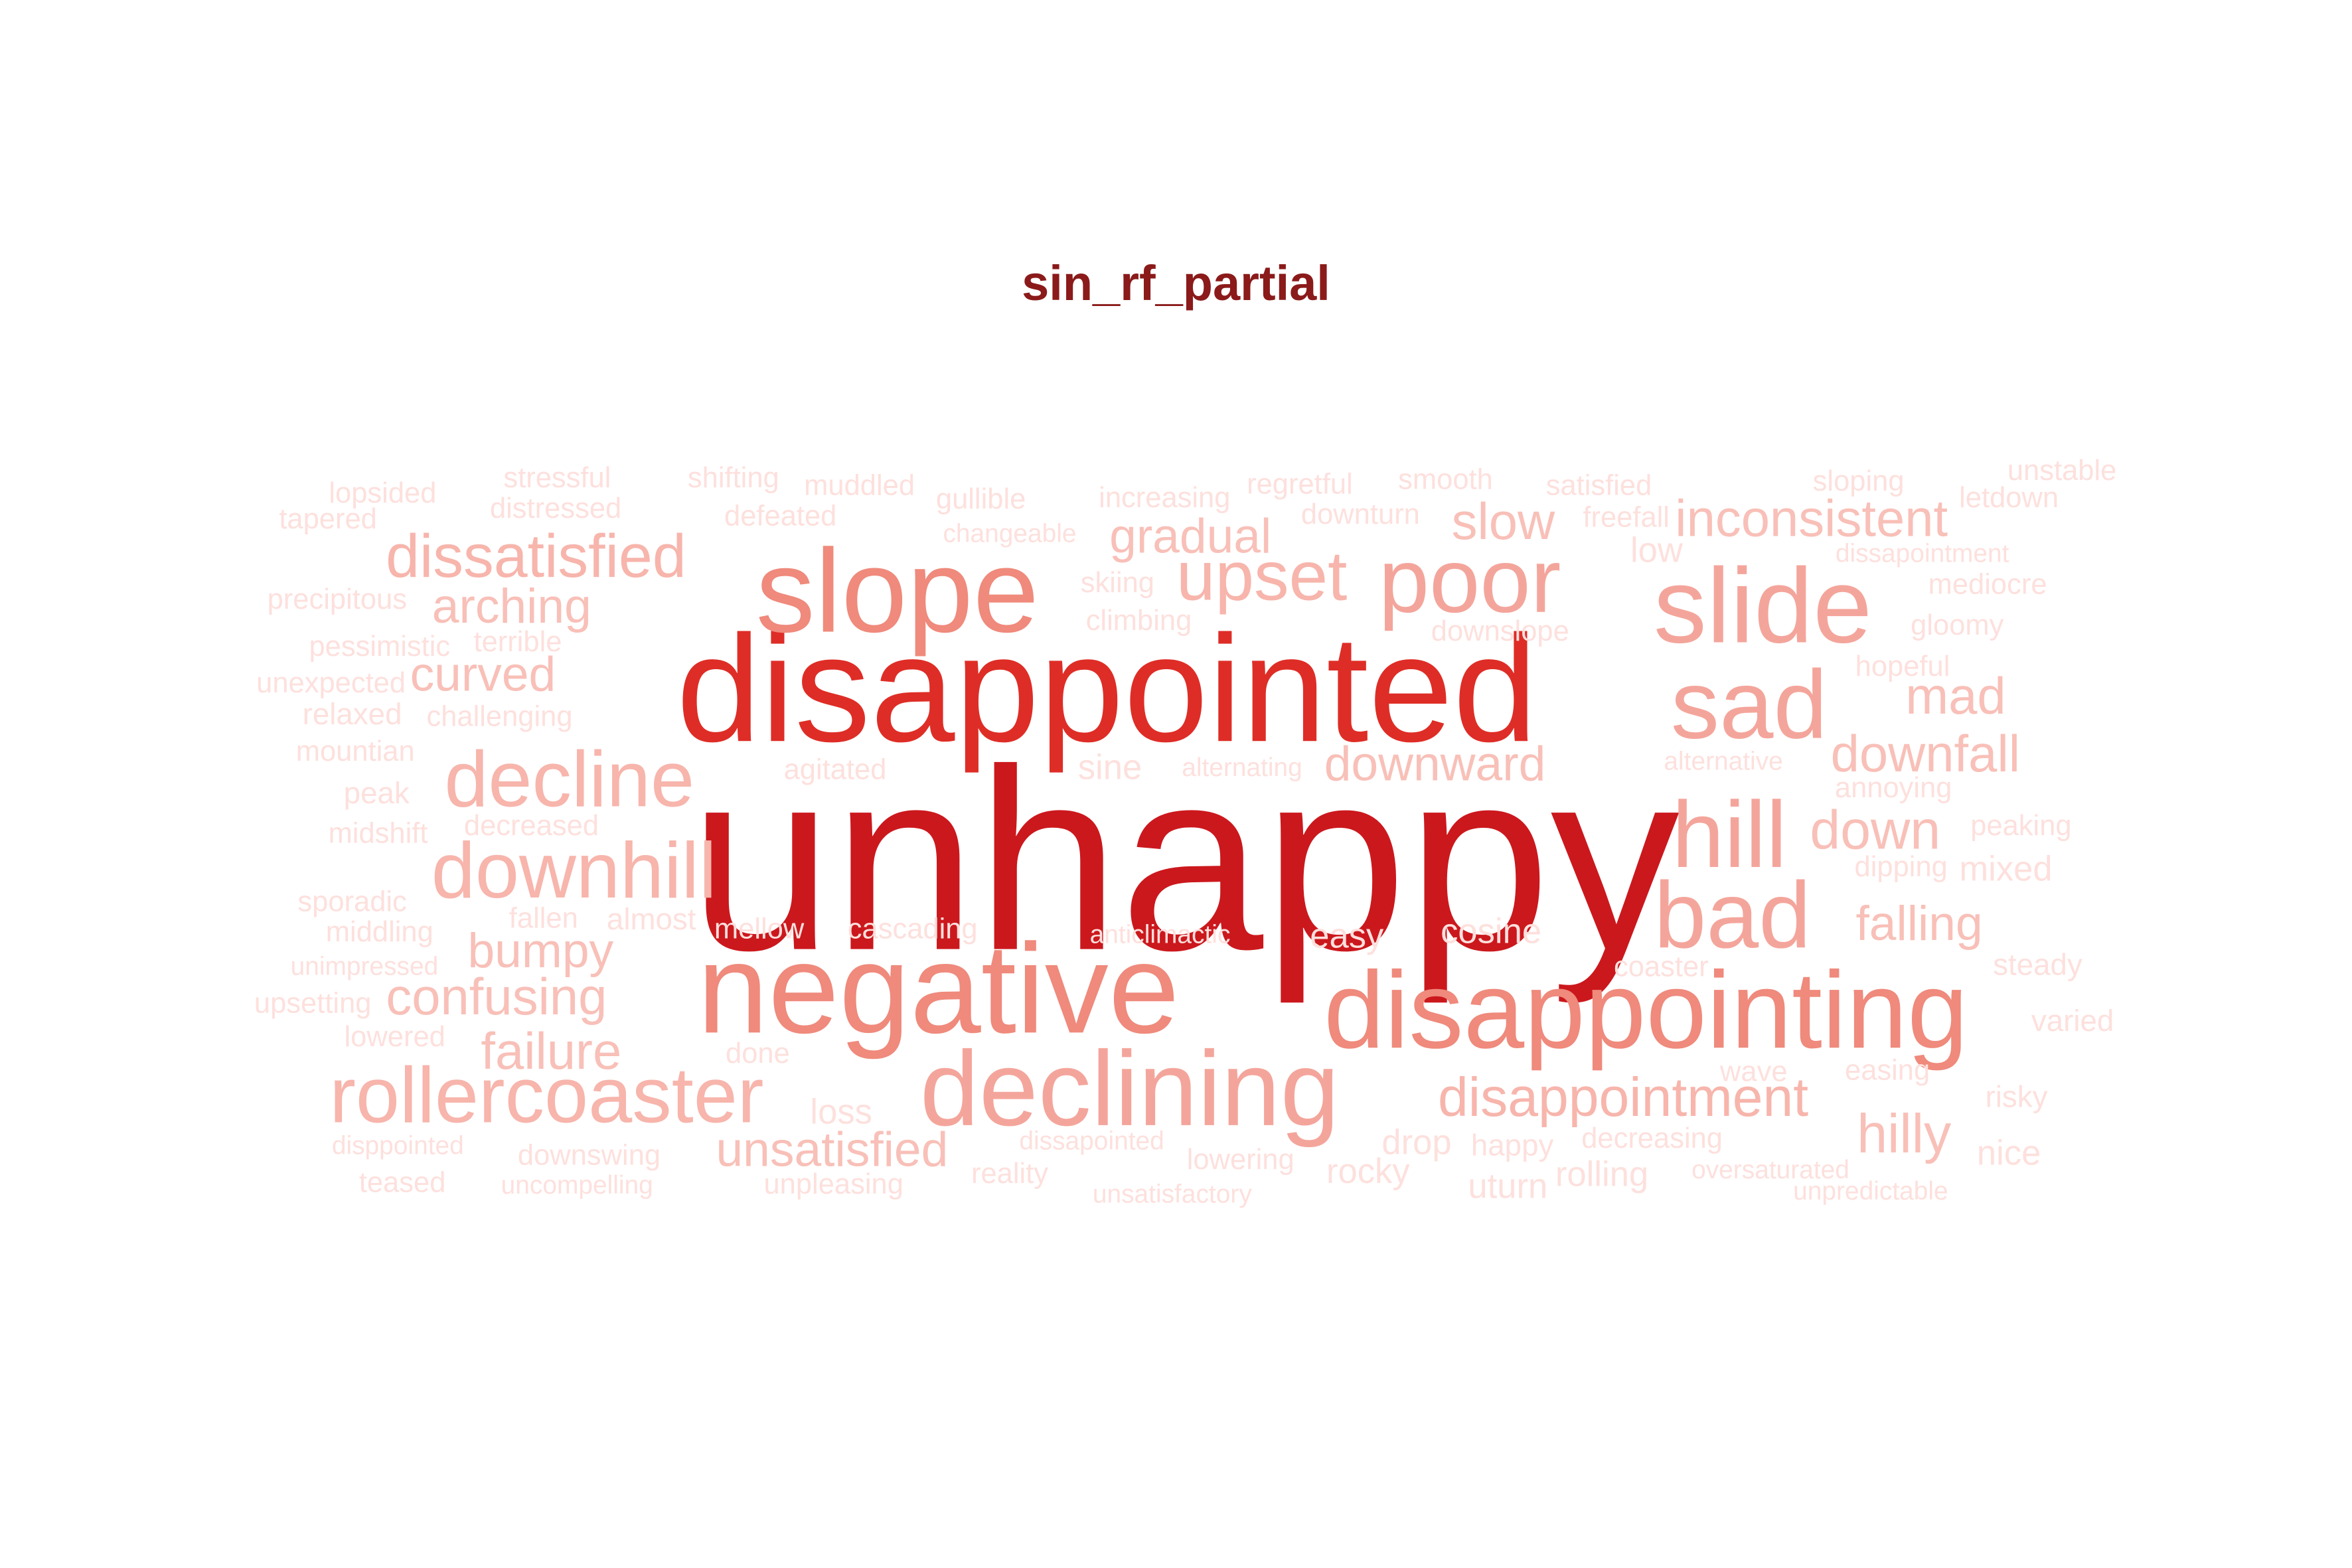  Describe the element at coordinates (913, 929) in the screenshot. I see `word-cascading: cascading` at that location.